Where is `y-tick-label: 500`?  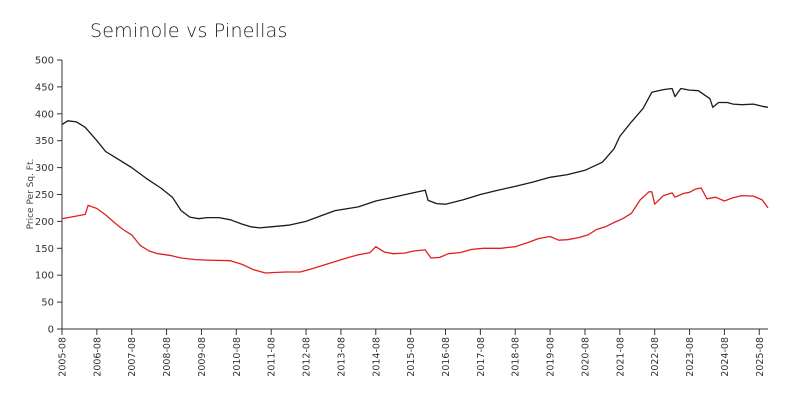
y-tick-label: 500 is located at coordinates (44, 61).